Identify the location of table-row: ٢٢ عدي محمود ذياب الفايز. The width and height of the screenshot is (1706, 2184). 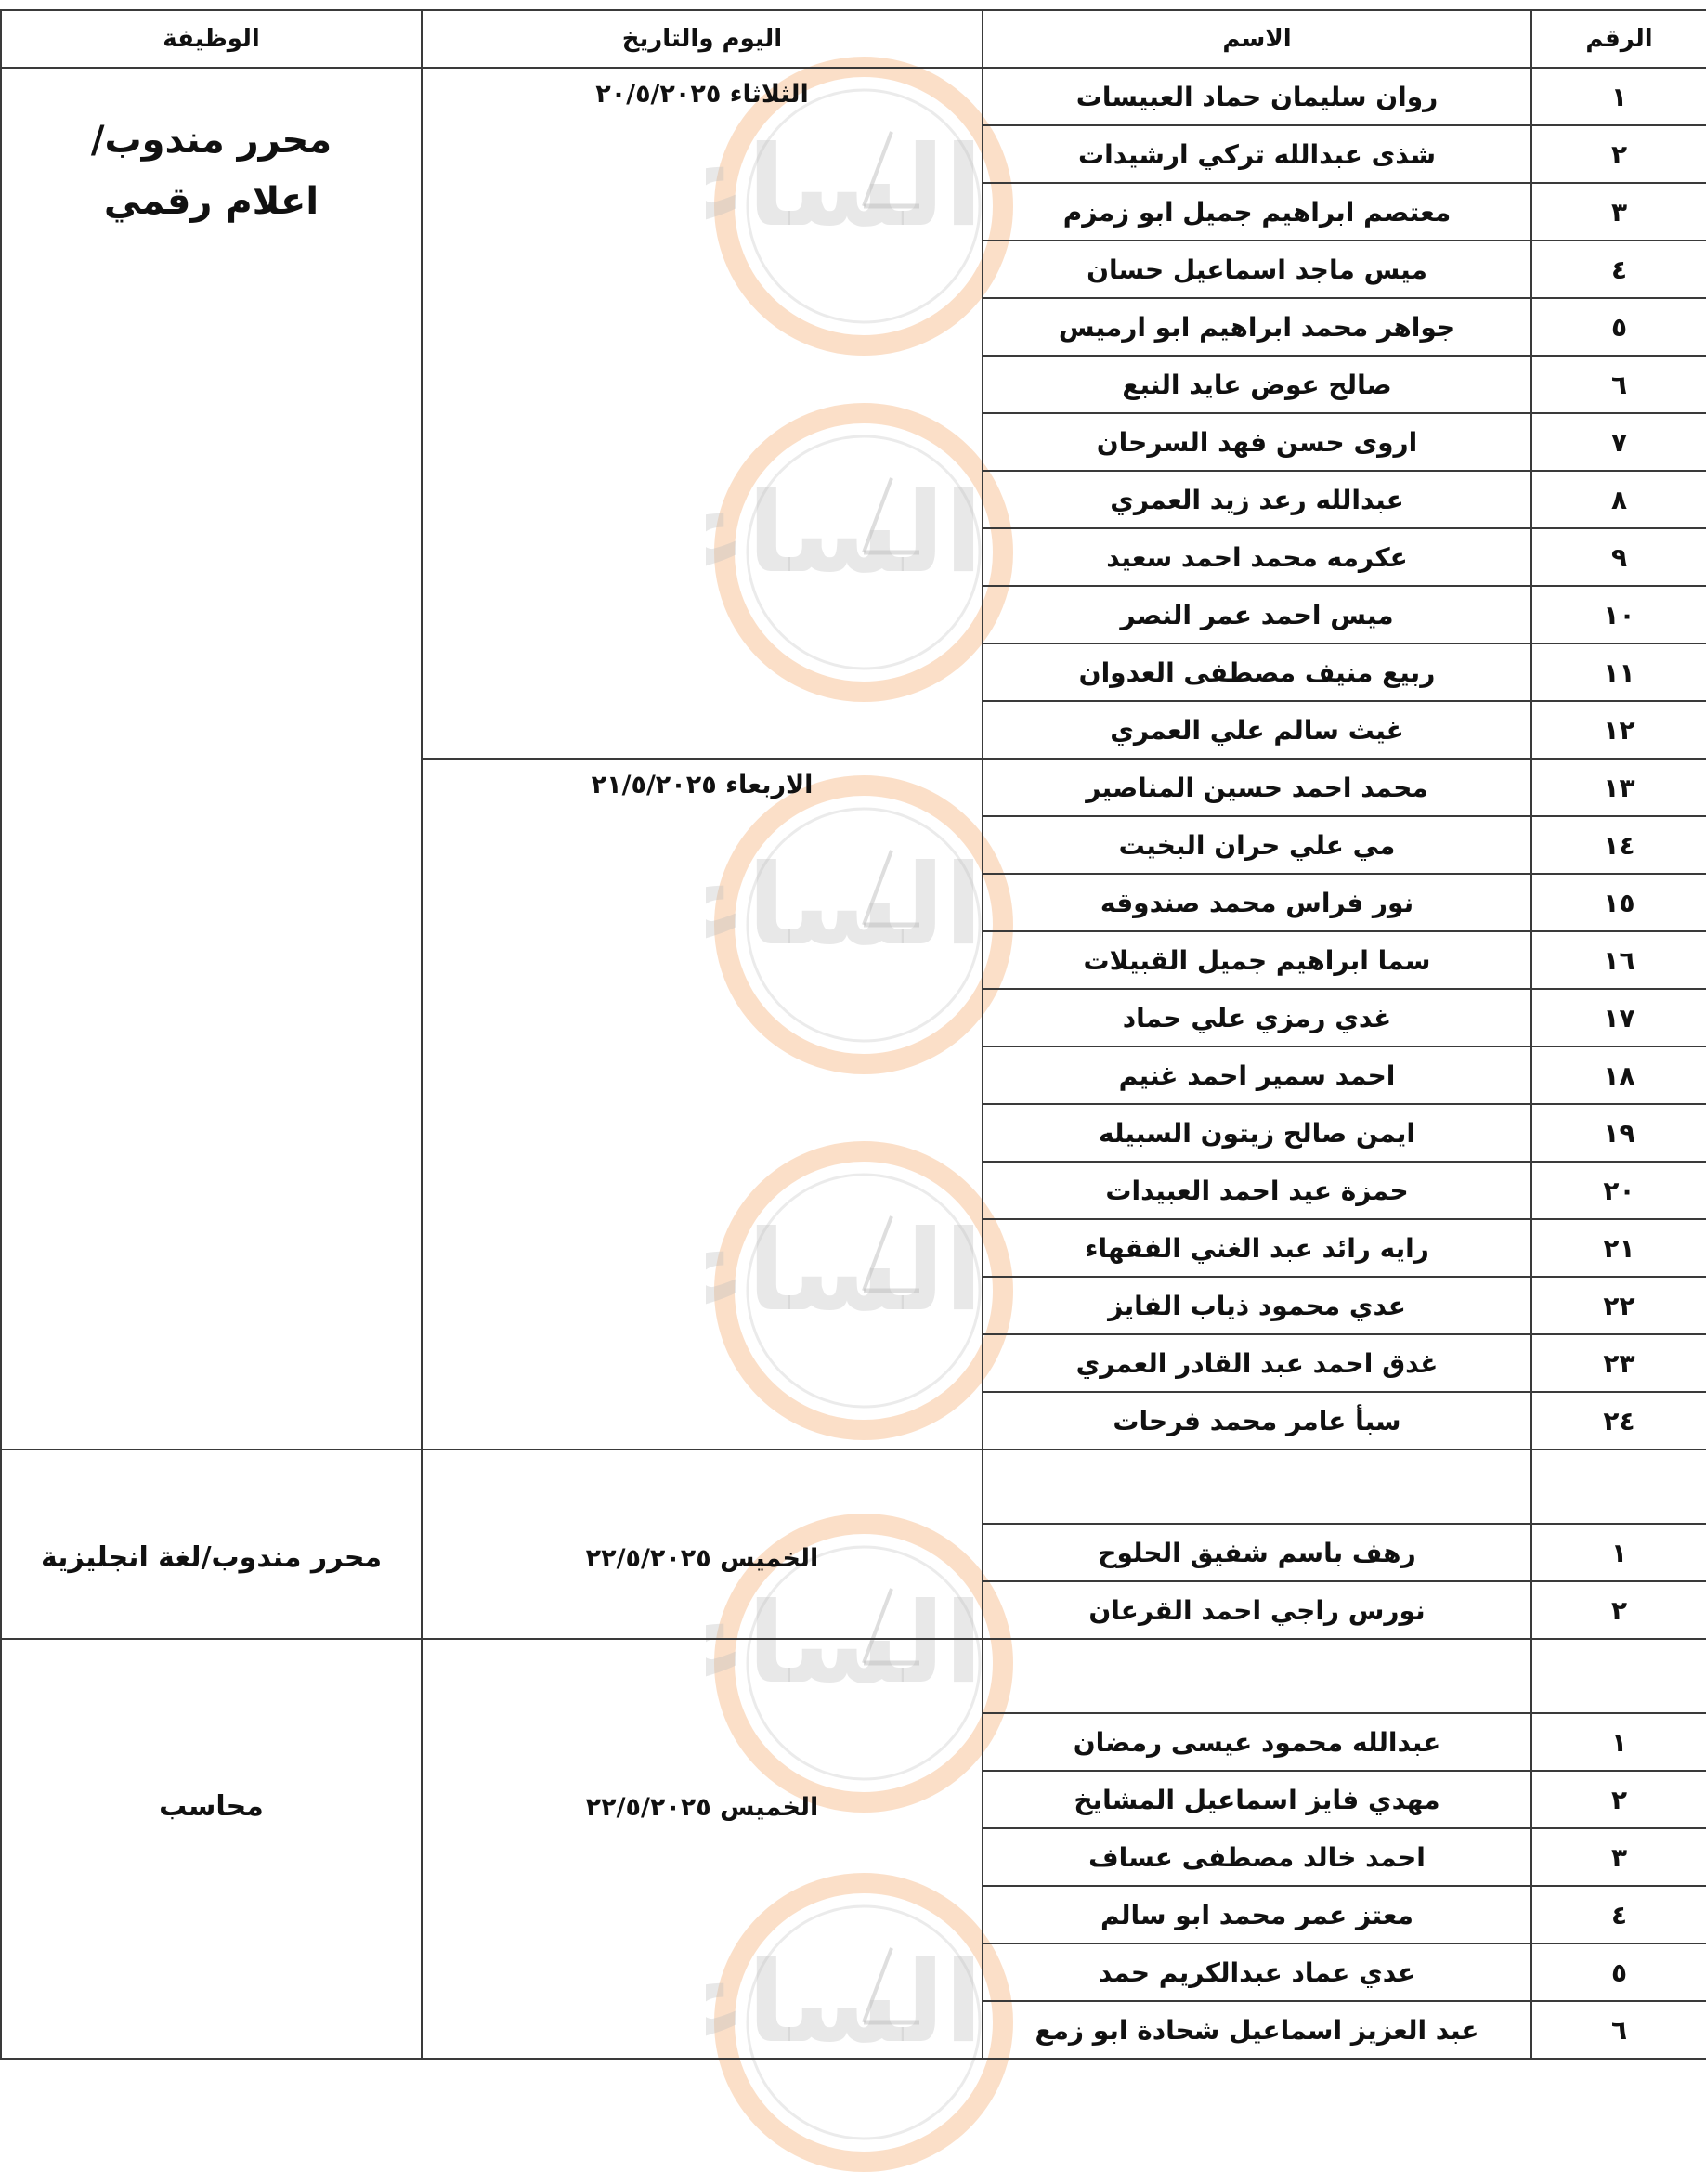
(853, 1305).